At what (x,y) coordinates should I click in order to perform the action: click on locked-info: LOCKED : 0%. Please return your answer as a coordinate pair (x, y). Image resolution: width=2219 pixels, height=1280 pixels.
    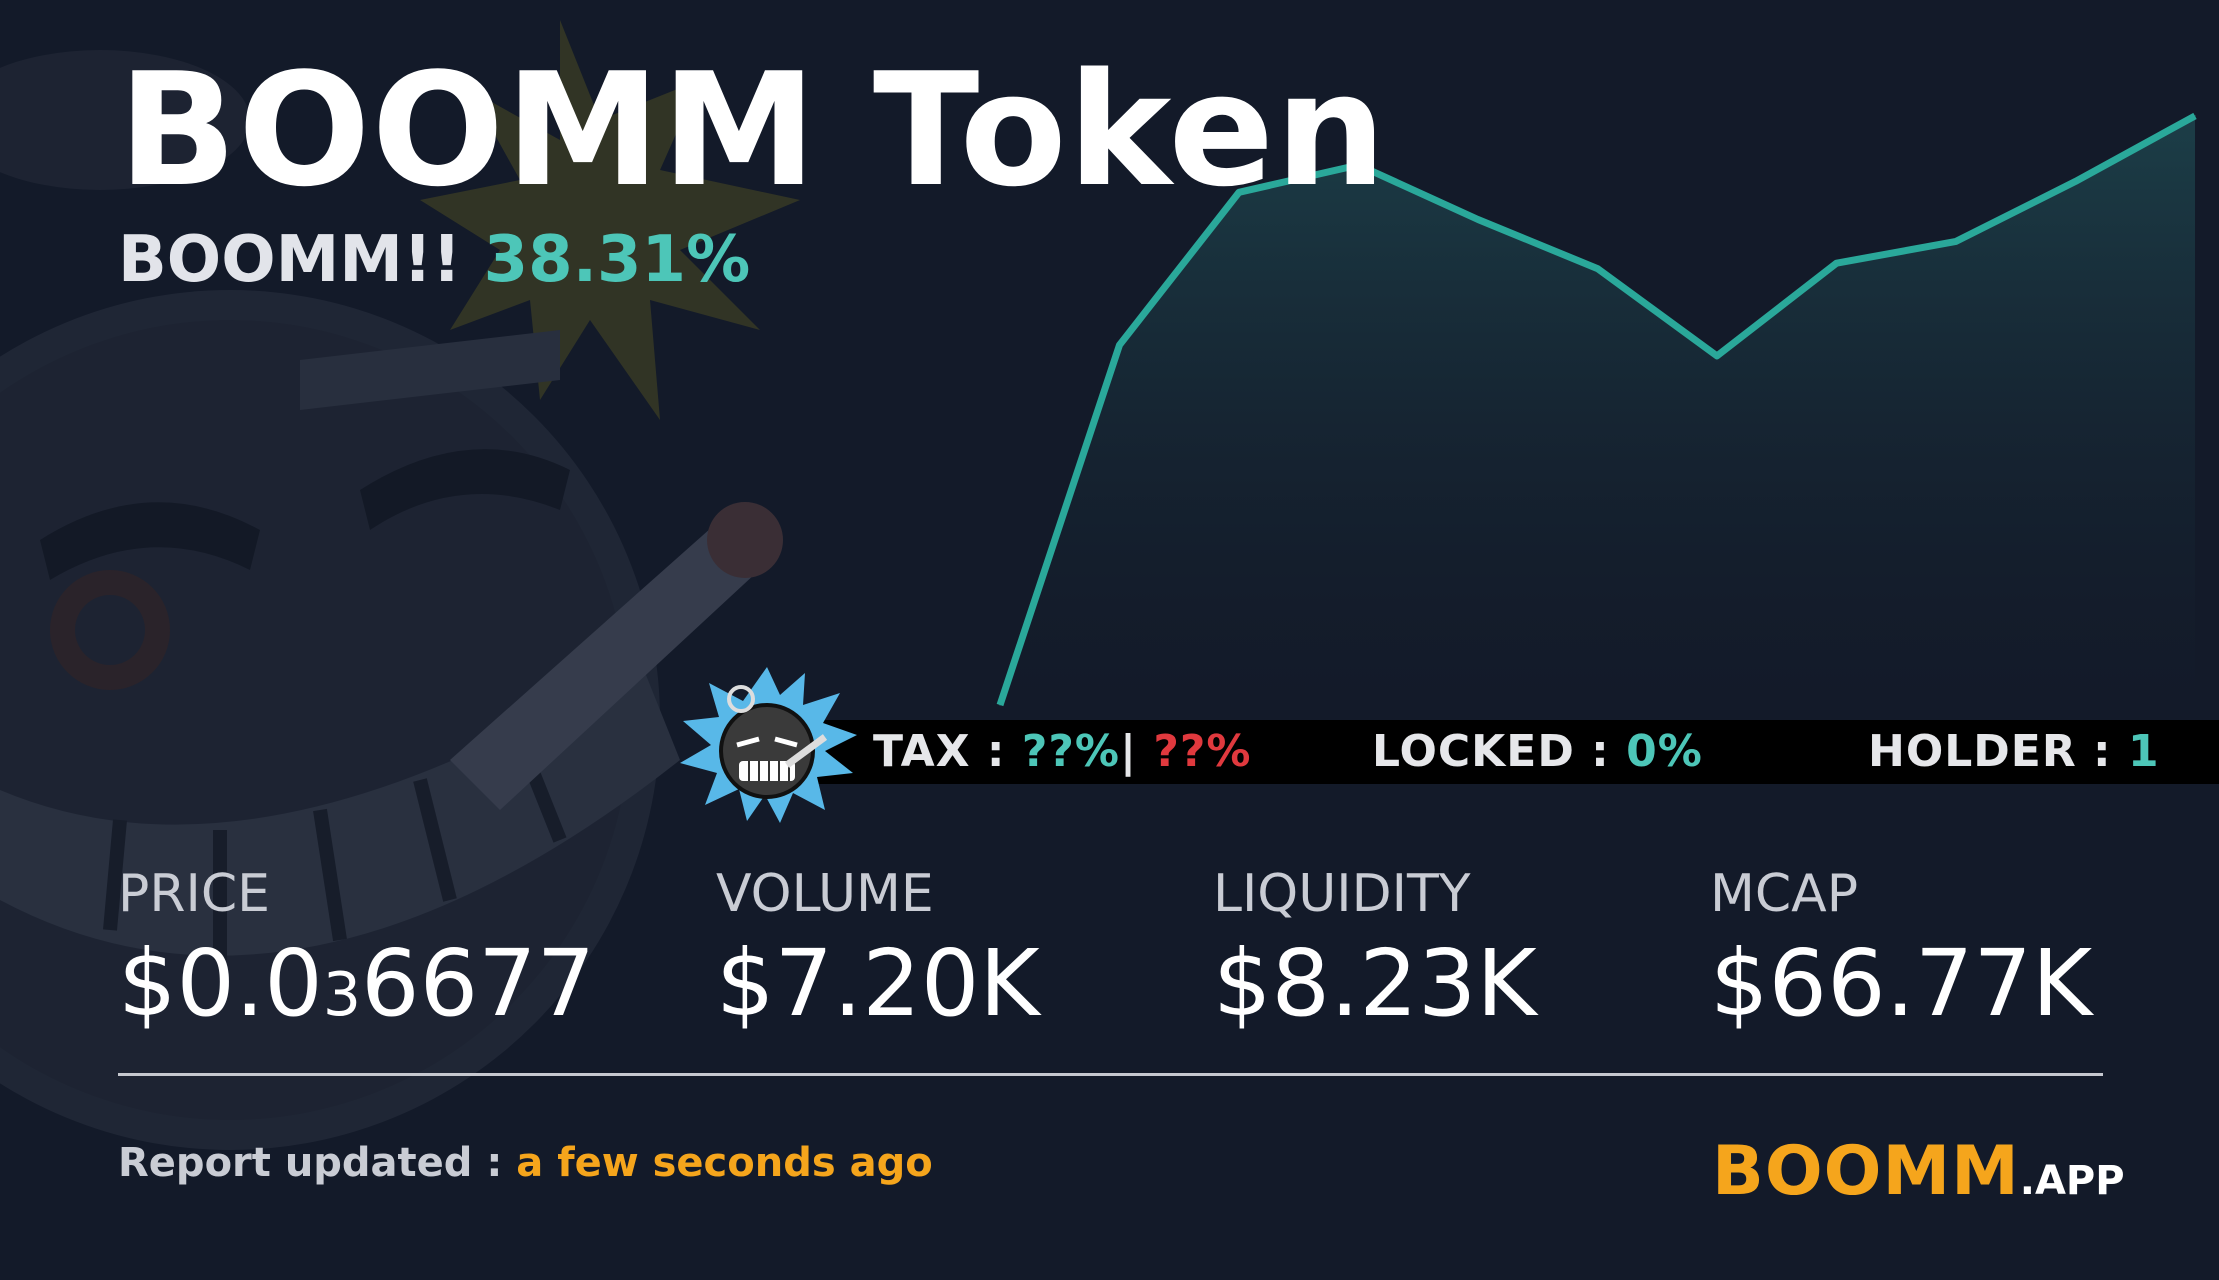
    Looking at the image, I should click on (1537, 752).